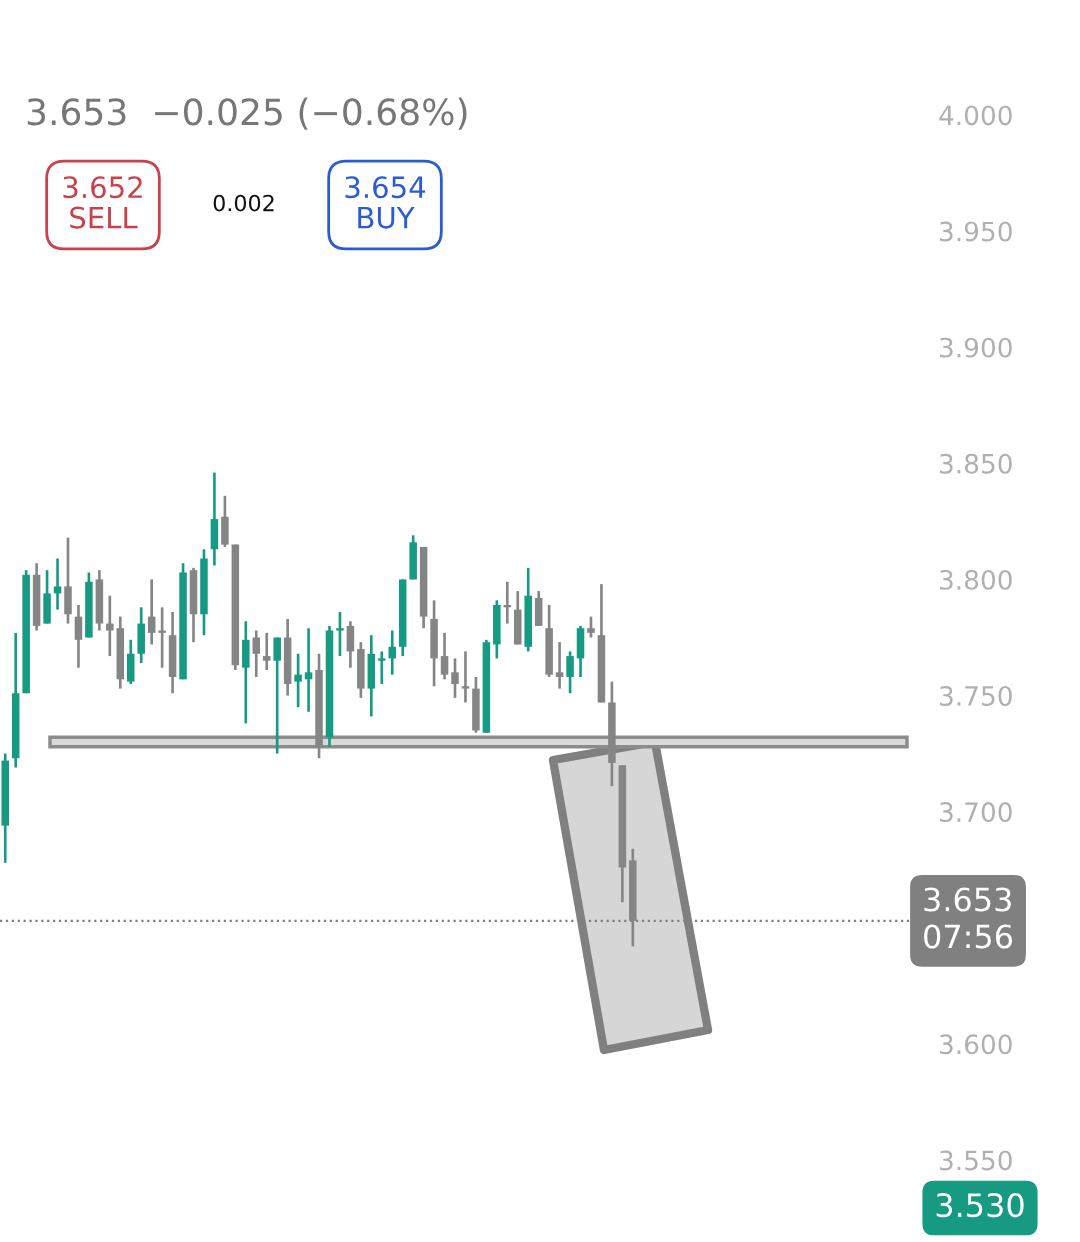 Image resolution: width=1080 pixels, height=1242 pixels. What do you see at coordinates (976, 1160) in the screenshot?
I see `y-tick-label: 3.550` at bounding box center [976, 1160].